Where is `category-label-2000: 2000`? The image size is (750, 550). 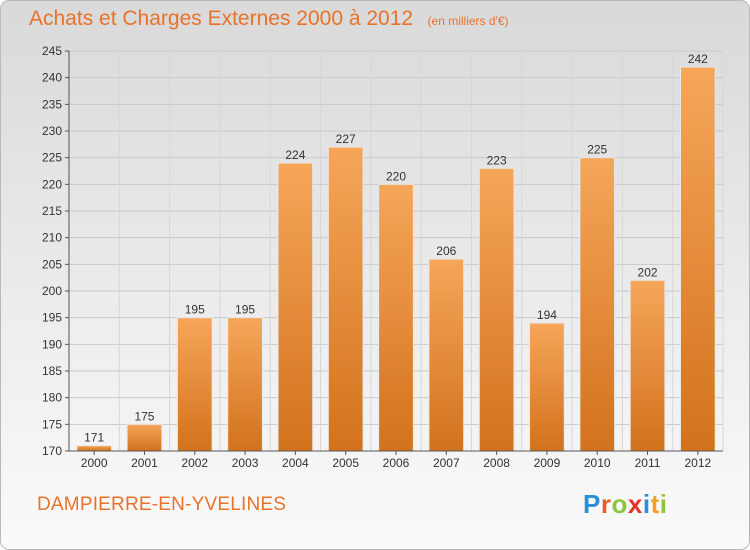 category-label-2000: 2000 is located at coordinates (94, 463).